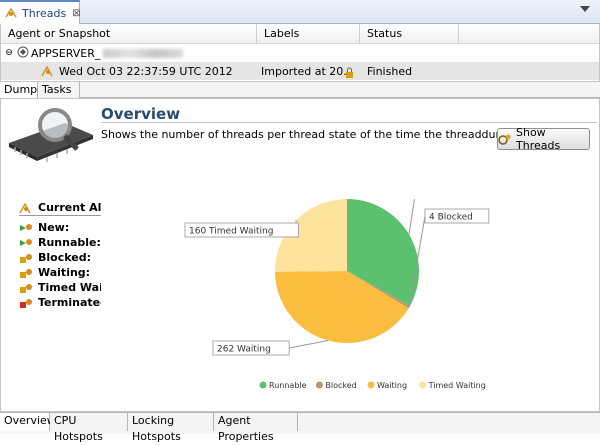  What do you see at coordinates (26, 227) in the screenshot?
I see `new-thread-icon` at bounding box center [26, 227].